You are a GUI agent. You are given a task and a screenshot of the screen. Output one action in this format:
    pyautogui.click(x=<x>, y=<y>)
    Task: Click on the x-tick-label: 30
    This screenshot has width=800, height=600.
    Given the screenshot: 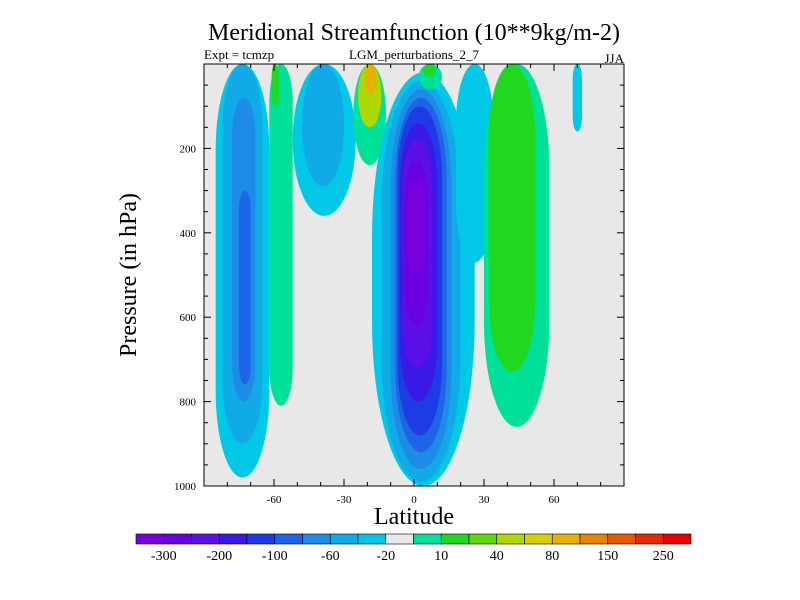 What is the action you would take?
    pyautogui.click(x=485, y=500)
    